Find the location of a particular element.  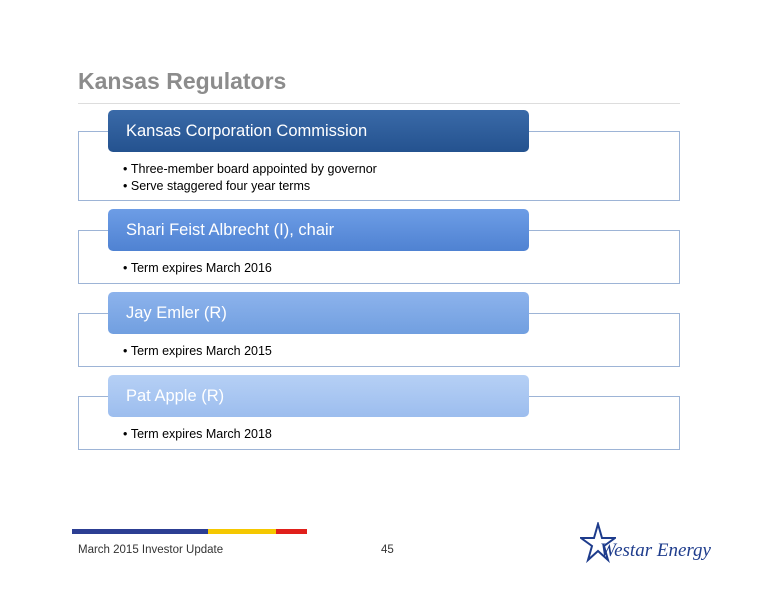

footer-text: March 2015 Investor Update is located at coordinates (151, 550).